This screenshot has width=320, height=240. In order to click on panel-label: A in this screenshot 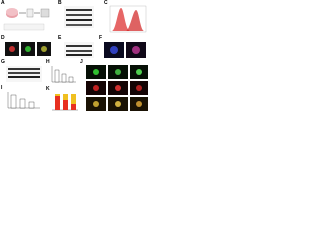, I will do `click(3, 3)`.